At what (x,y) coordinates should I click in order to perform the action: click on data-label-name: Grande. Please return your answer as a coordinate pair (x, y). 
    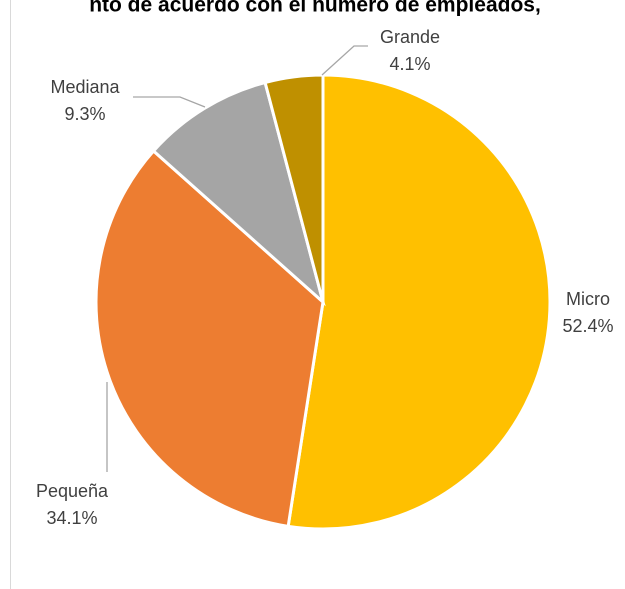
    Looking at the image, I should click on (410, 37).